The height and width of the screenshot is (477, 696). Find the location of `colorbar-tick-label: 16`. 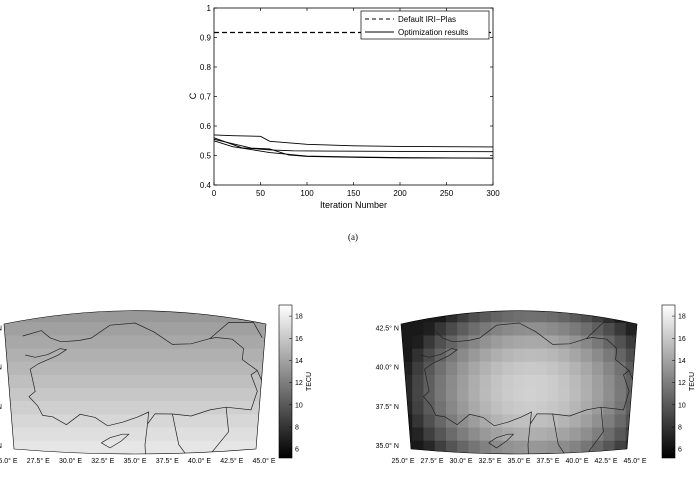

colorbar-tick-label: 16 is located at coordinates (299, 339).